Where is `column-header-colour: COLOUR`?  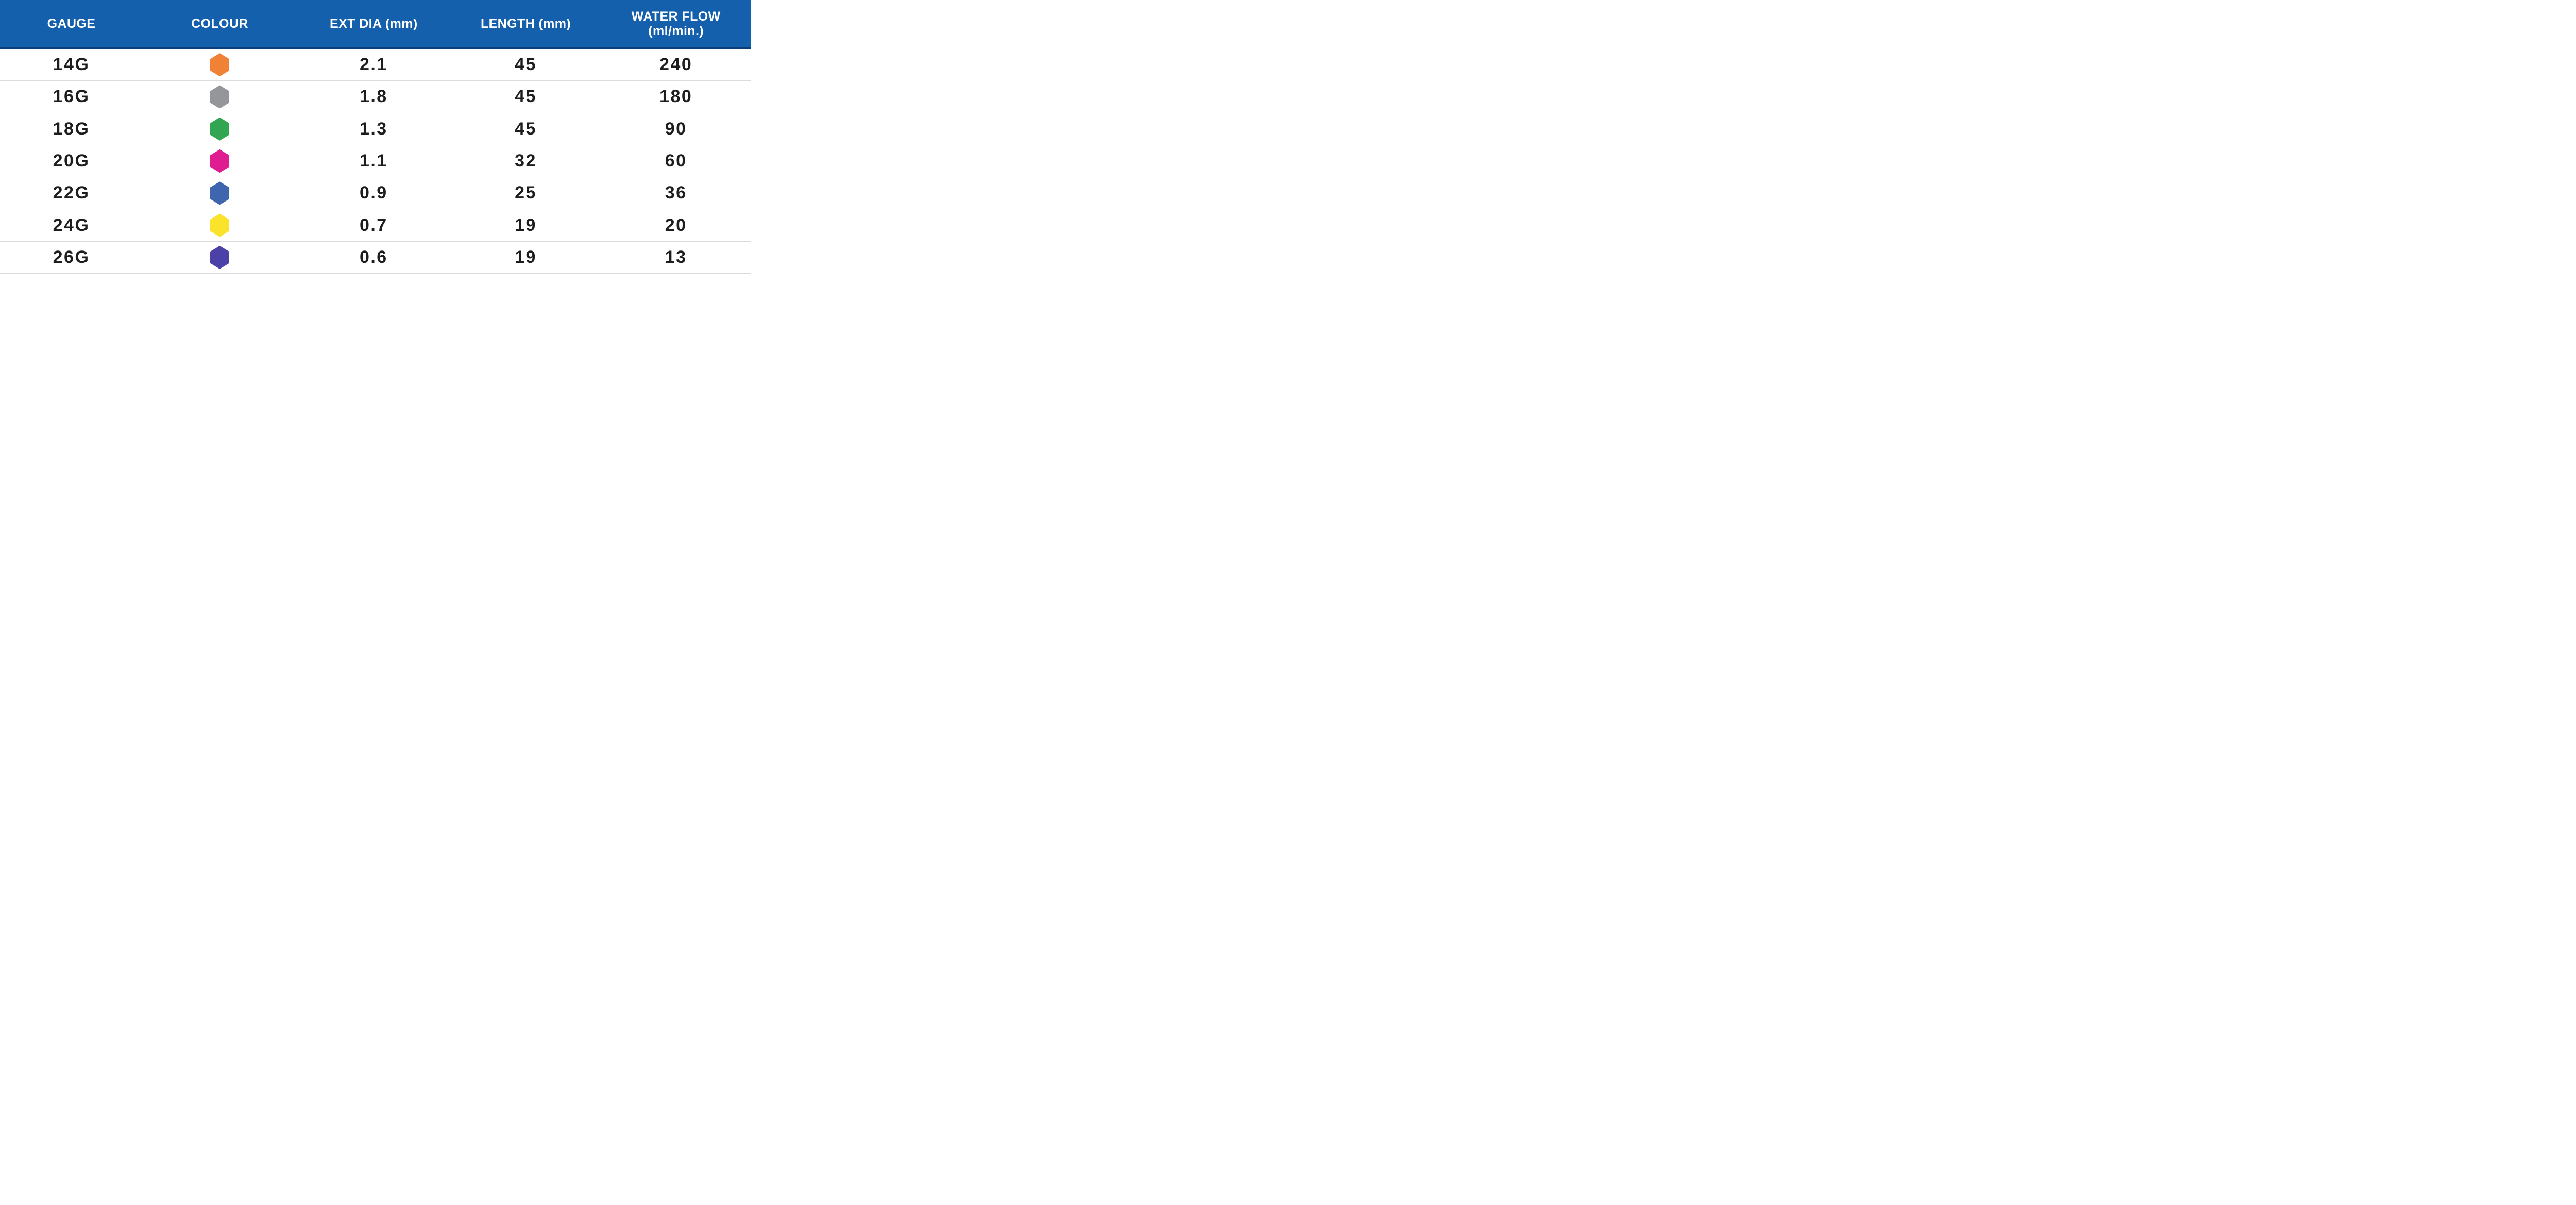
column-header-colour: COLOUR is located at coordinates (220, 23).